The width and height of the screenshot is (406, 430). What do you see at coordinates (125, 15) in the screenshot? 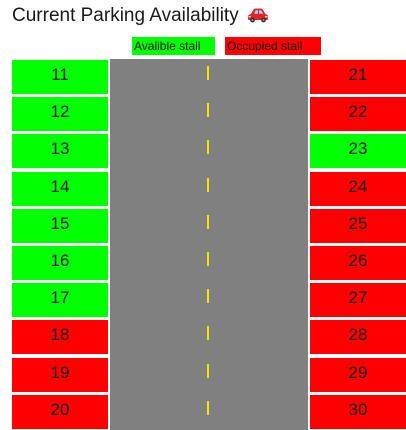
I see `page-title-text: Current Parking Availability` at bounding box center [125, 15].